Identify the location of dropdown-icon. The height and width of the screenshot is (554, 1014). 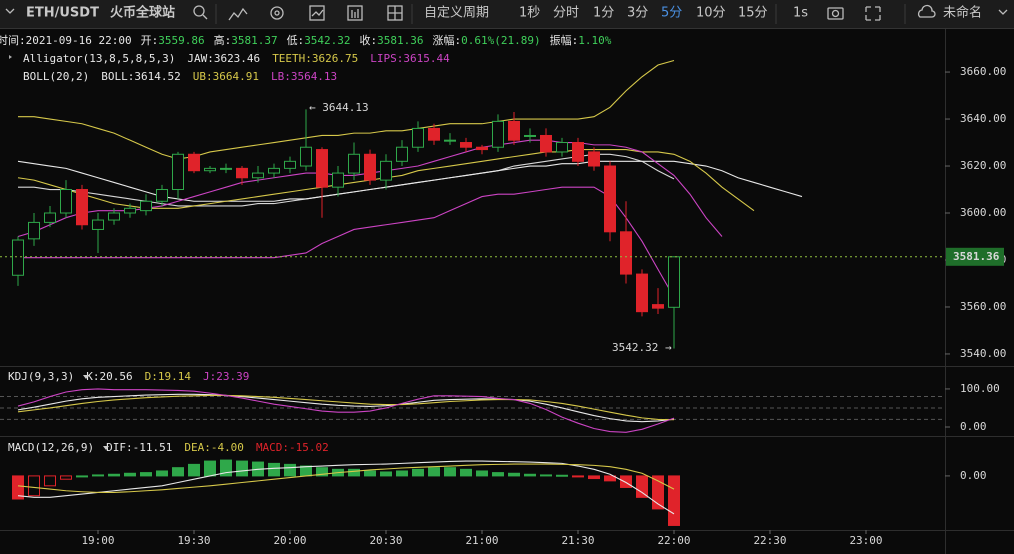
(10, 11).